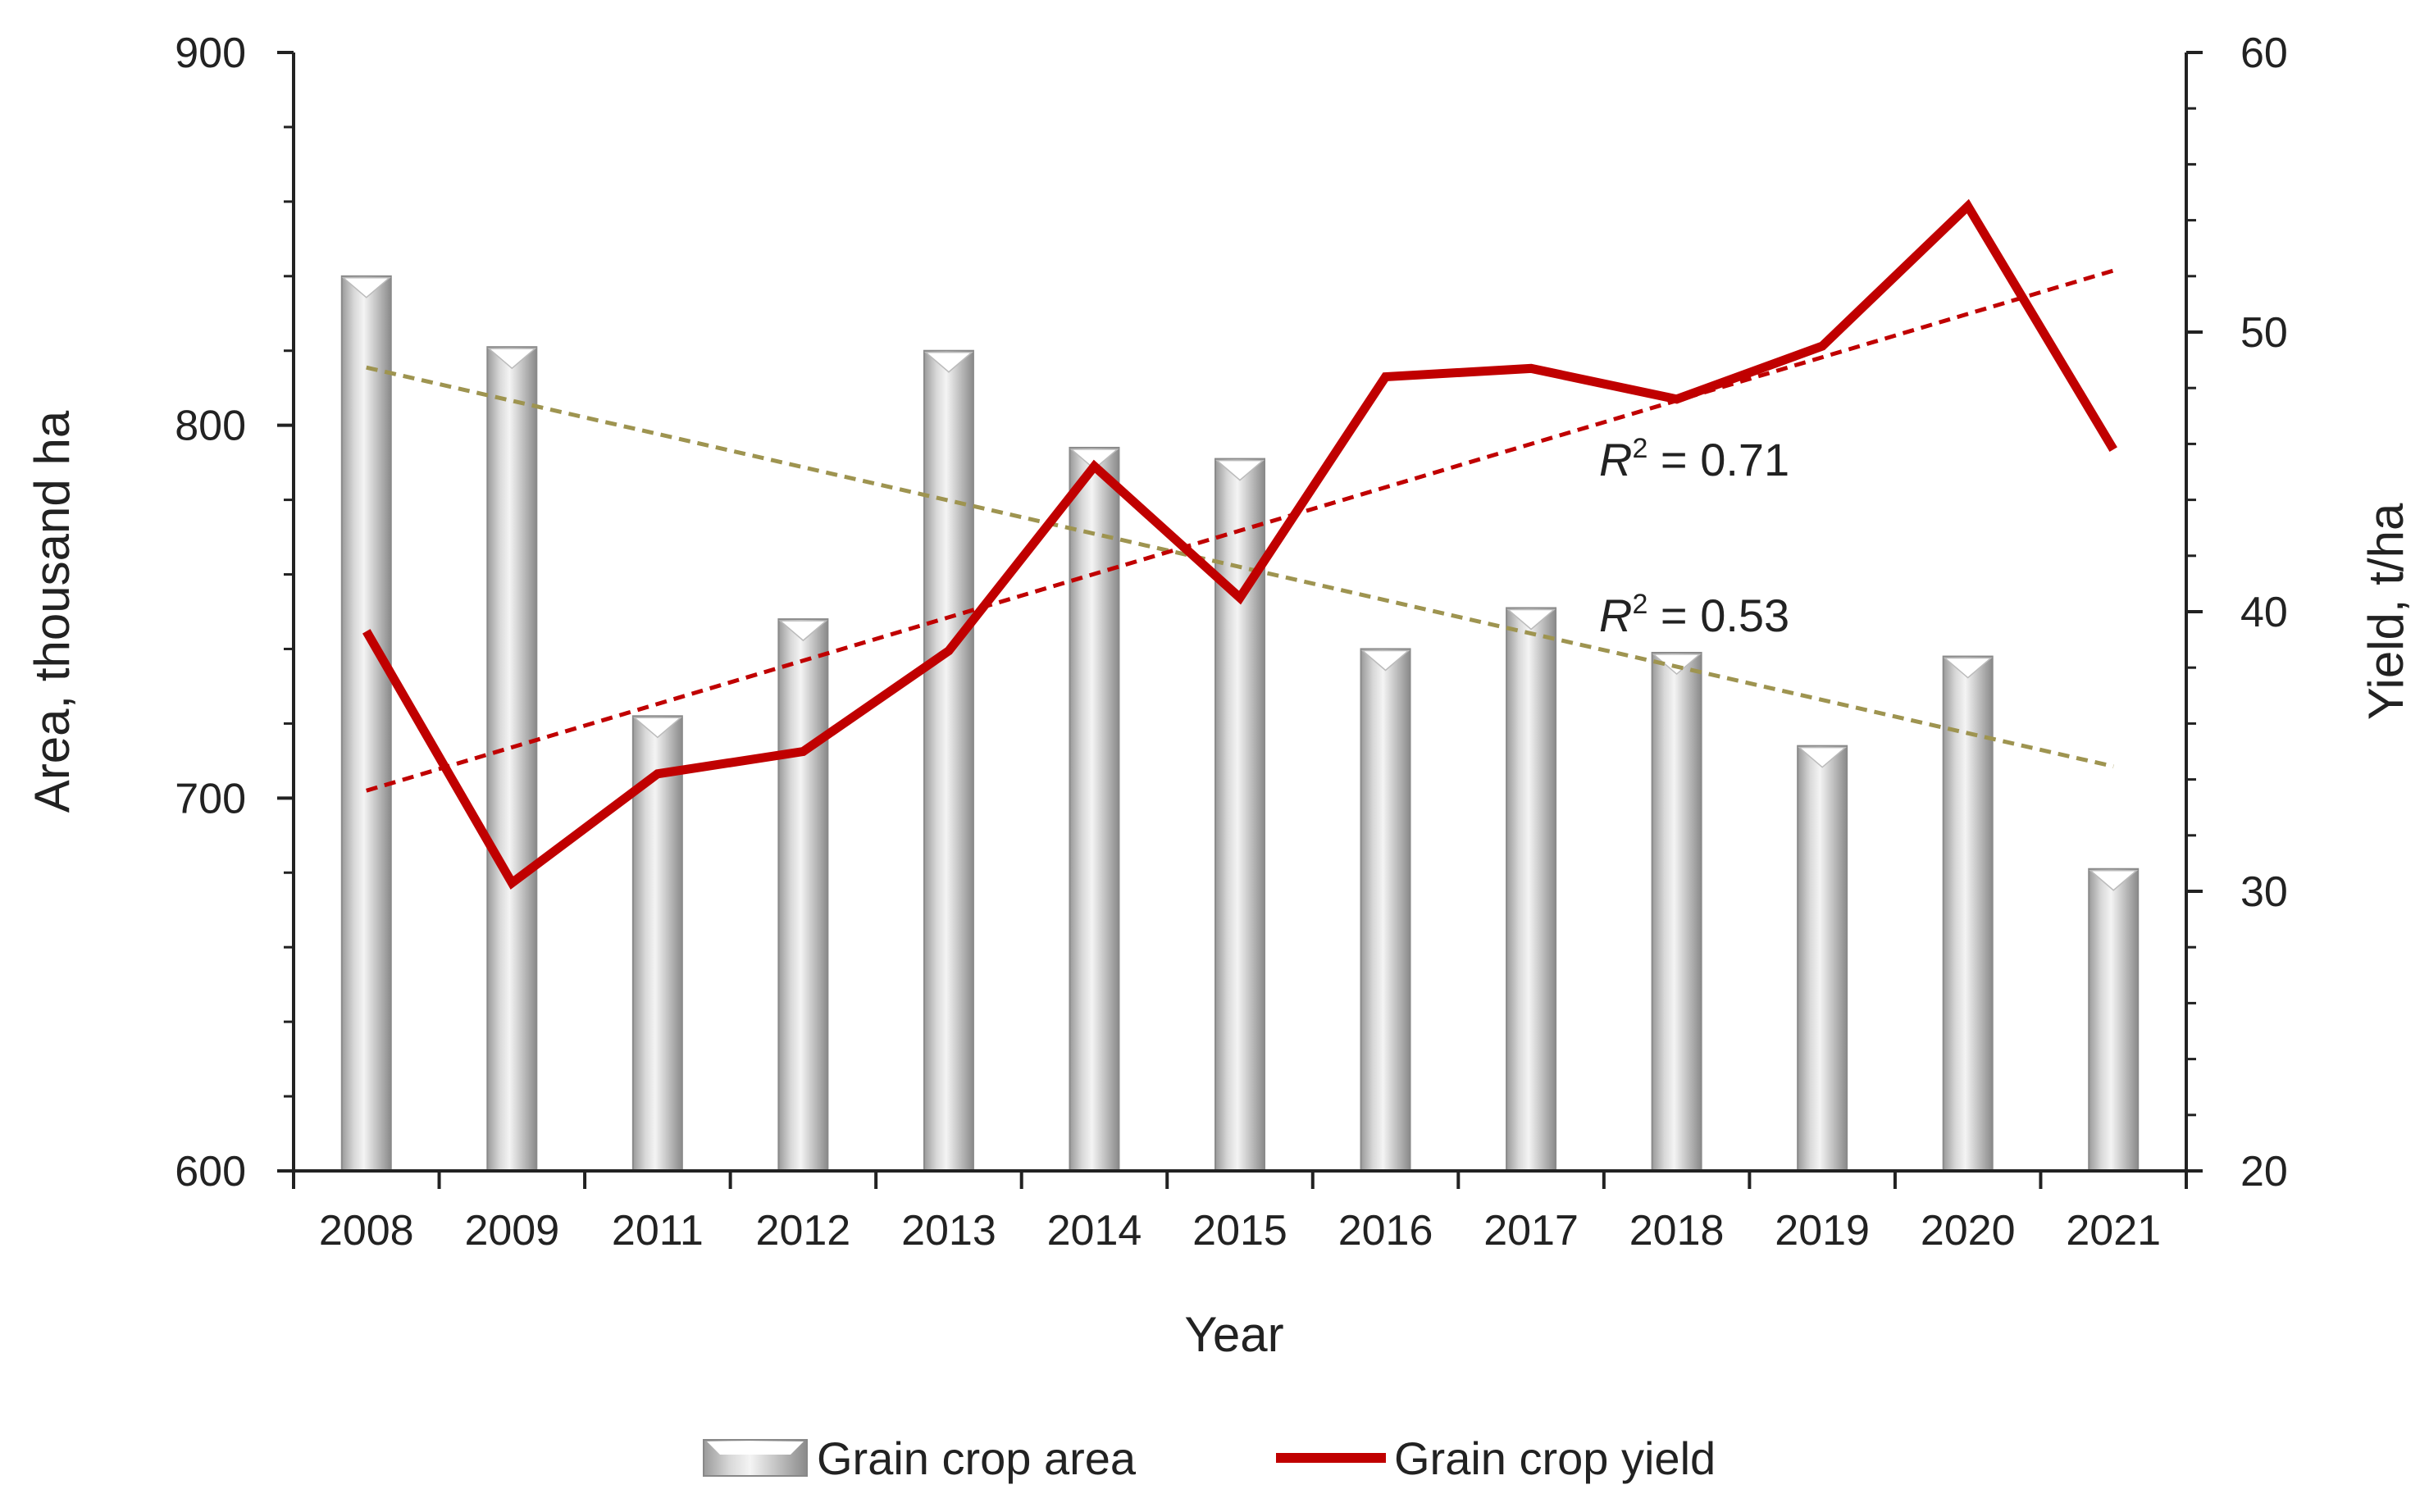 Image resolution: width=2429 pixels, height=1512 pixels. I want to click on r2-value: 0.71, so click(1744, 459).